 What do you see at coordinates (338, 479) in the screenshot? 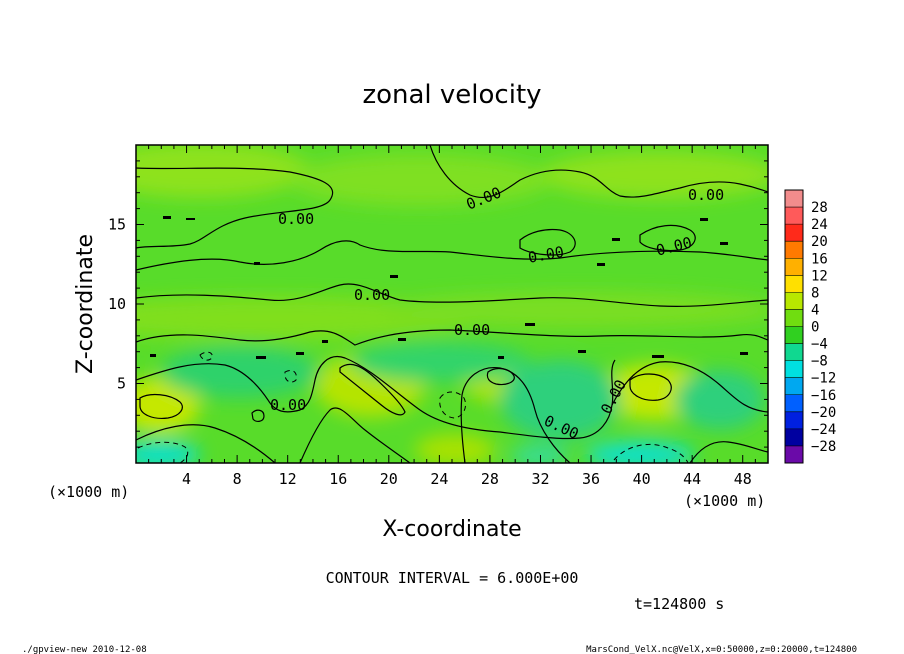
I see `x-tick-label: 16` at bounding box center [338, 479].